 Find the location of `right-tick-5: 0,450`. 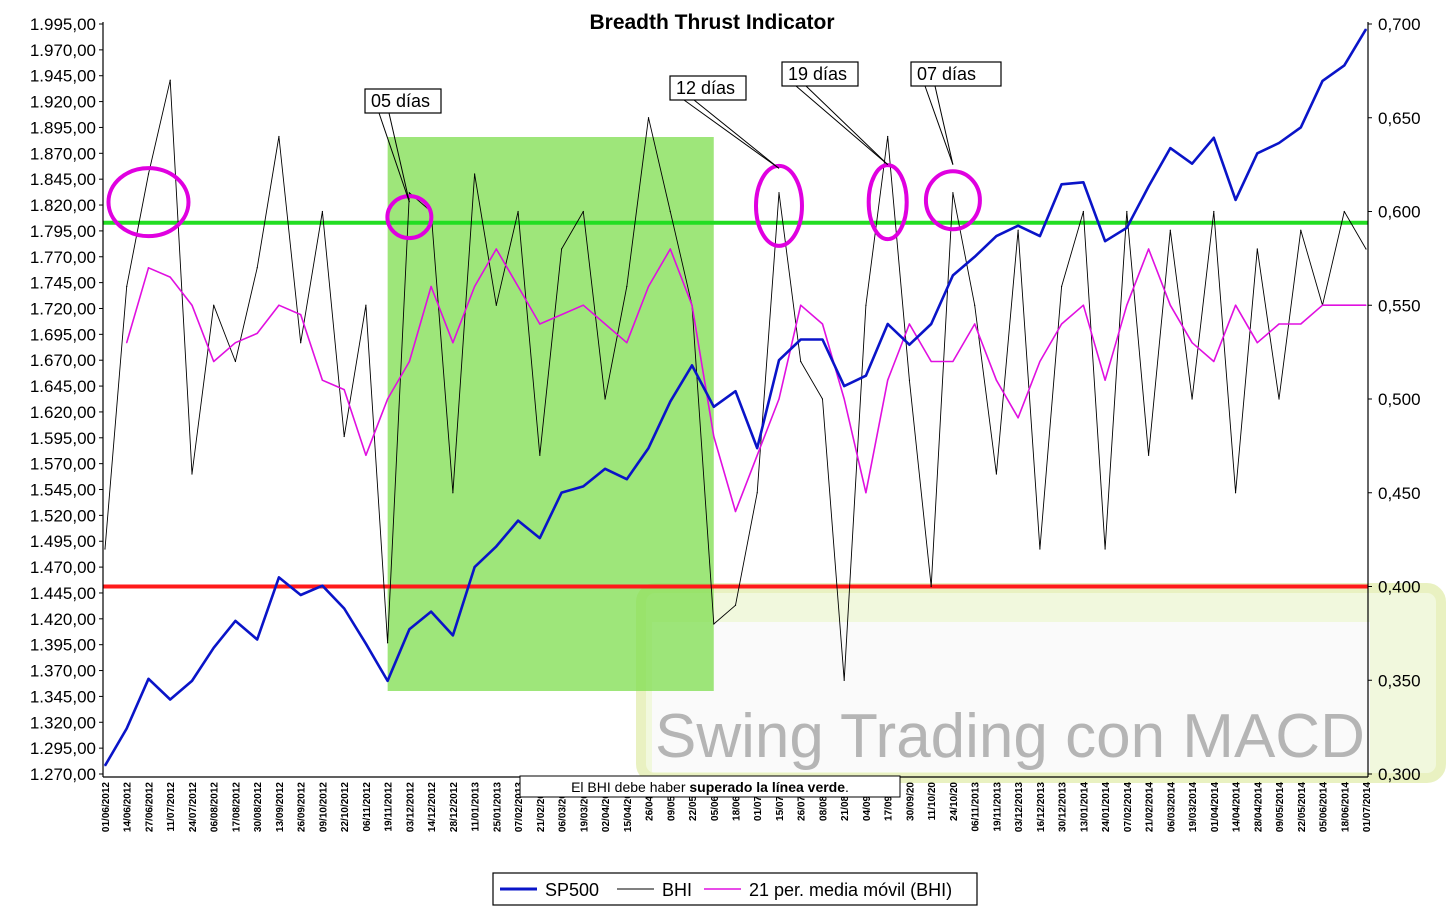

right-tick-5: 0,450 is located at coordinates (1399, 493).